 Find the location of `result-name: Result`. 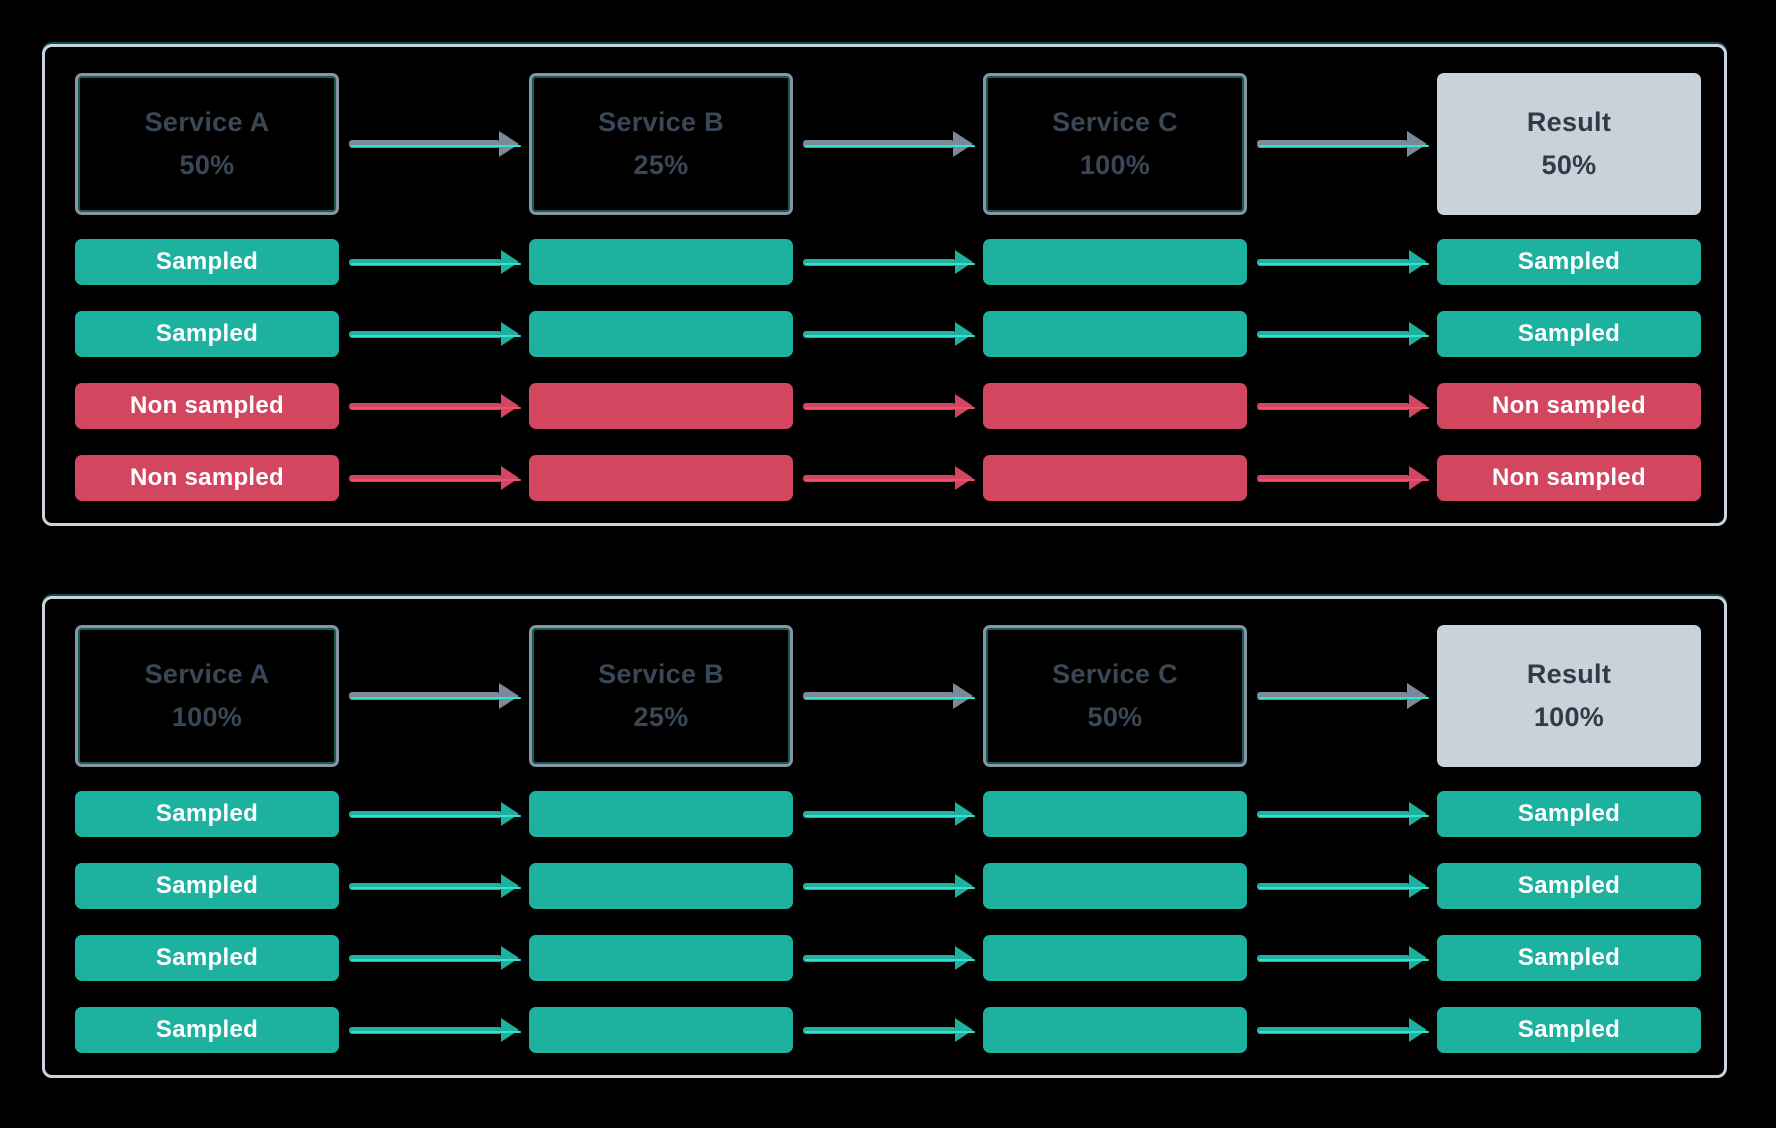

result-name: Result is located at coordinates (1569, 122).